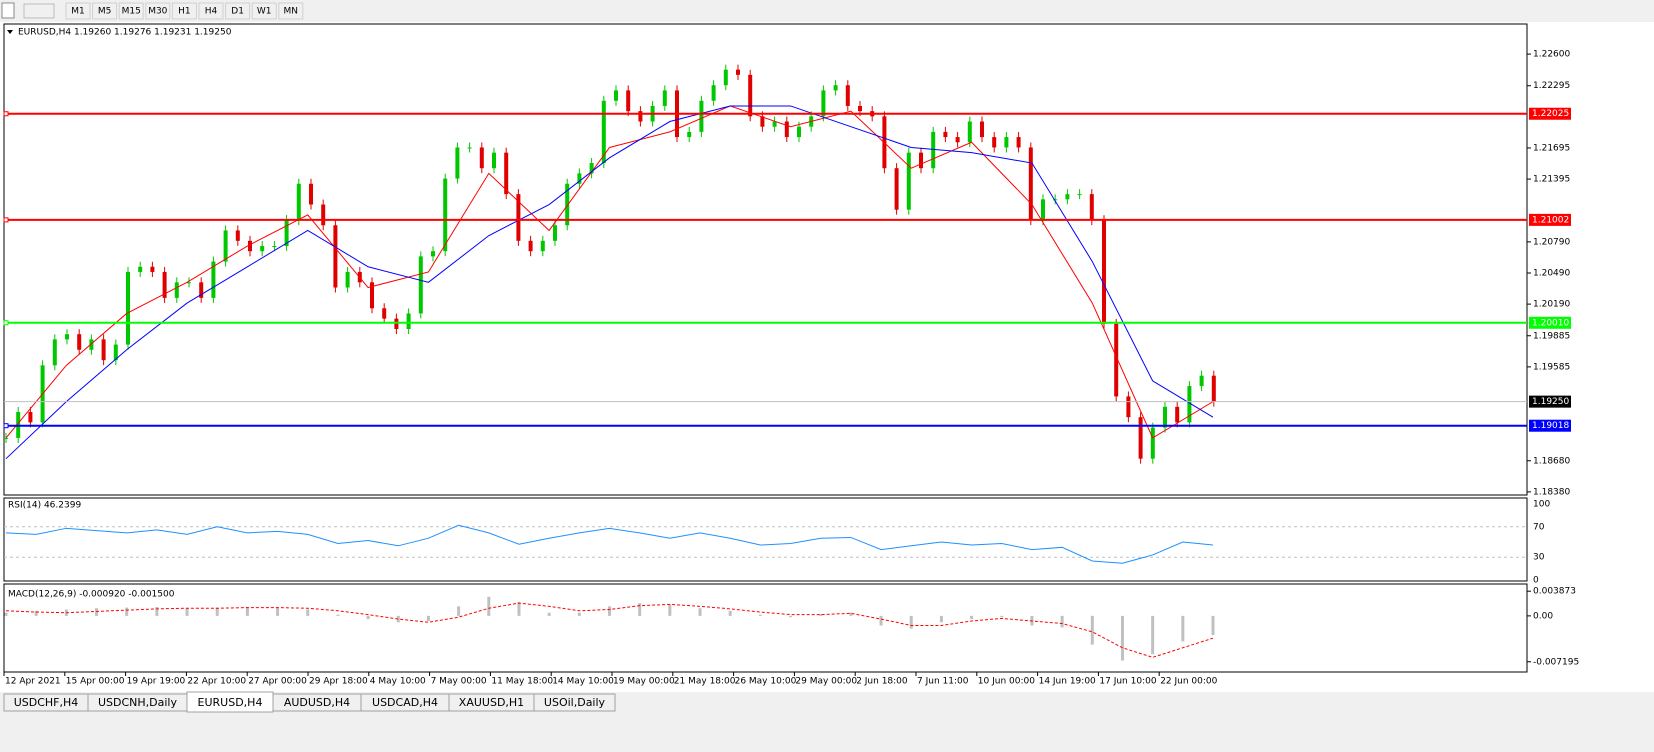 This screenshot has width=1654, height=752. I want to click on timeframe-label: MN, so click(291, 12).